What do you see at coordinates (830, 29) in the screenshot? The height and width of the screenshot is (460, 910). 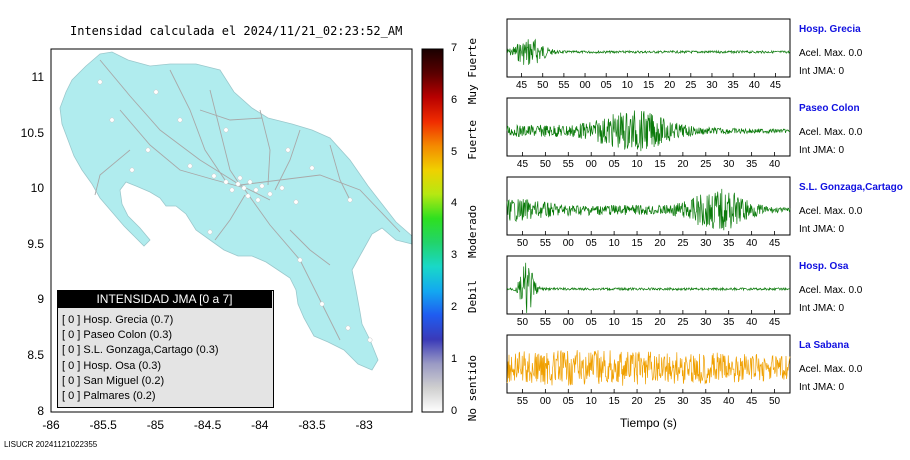 I see `station-name: Hosp. Grecia` at bounding box center [830, 29].